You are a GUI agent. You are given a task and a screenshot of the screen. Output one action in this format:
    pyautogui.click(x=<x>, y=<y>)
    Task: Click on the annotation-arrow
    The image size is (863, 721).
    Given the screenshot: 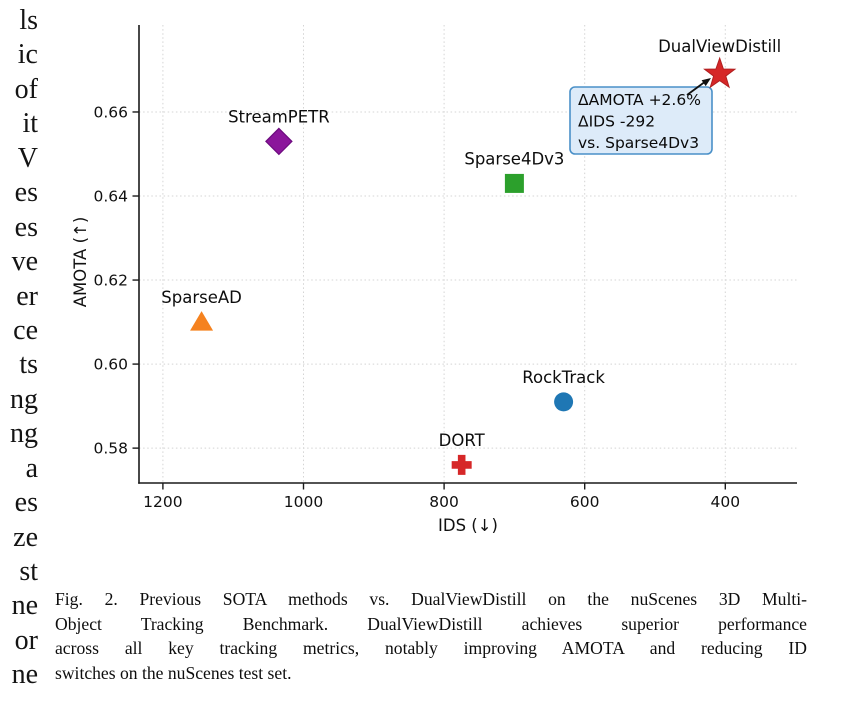 What is the action you would take?
    pyautogui.click(x=695, y=88)
    